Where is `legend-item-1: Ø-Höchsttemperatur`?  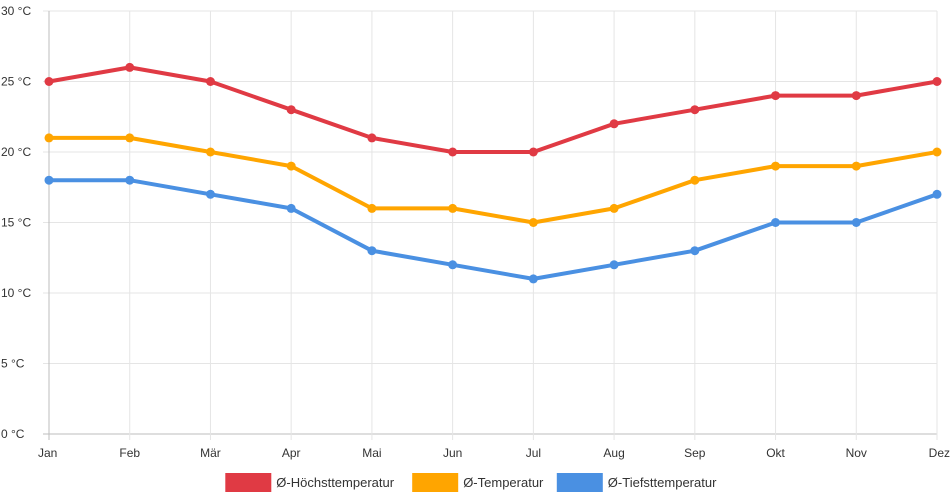 legend-item-1: Ø-Höchsttemperatur is located at coordinates (310, 482).